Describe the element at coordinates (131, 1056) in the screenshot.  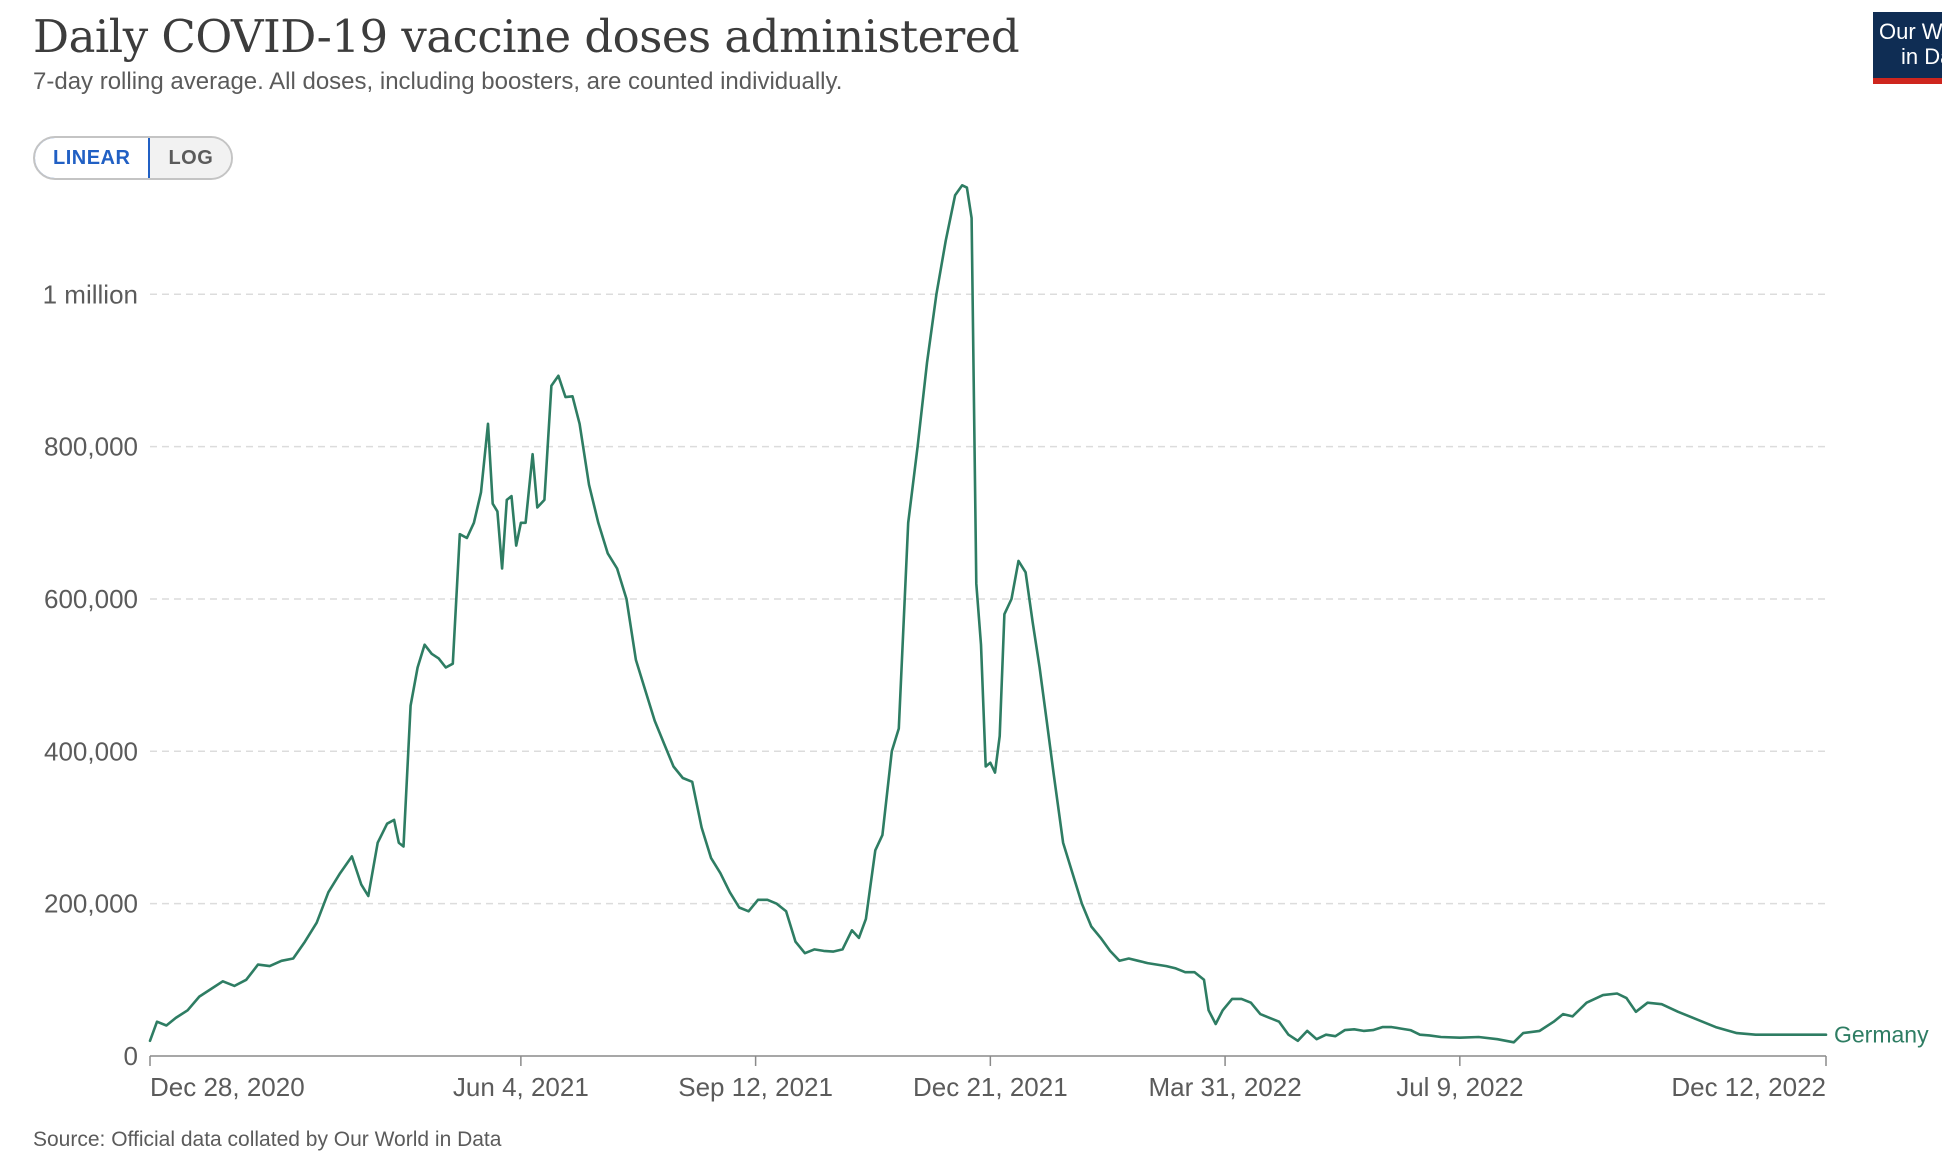
I see `y-tick-label-0: 0` at that location.